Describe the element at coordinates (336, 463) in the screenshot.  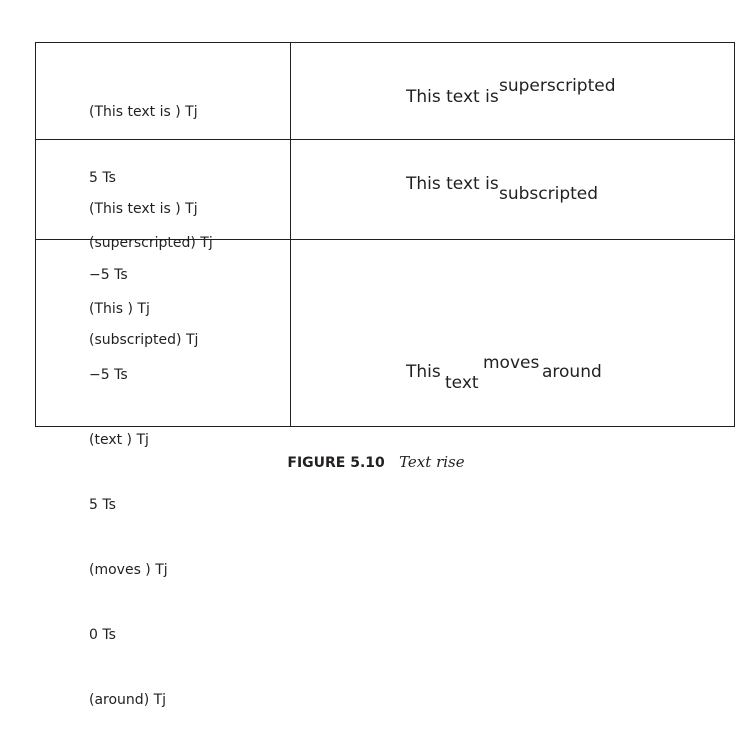
I see `figure-number: FIGURE 5.10` at that location.